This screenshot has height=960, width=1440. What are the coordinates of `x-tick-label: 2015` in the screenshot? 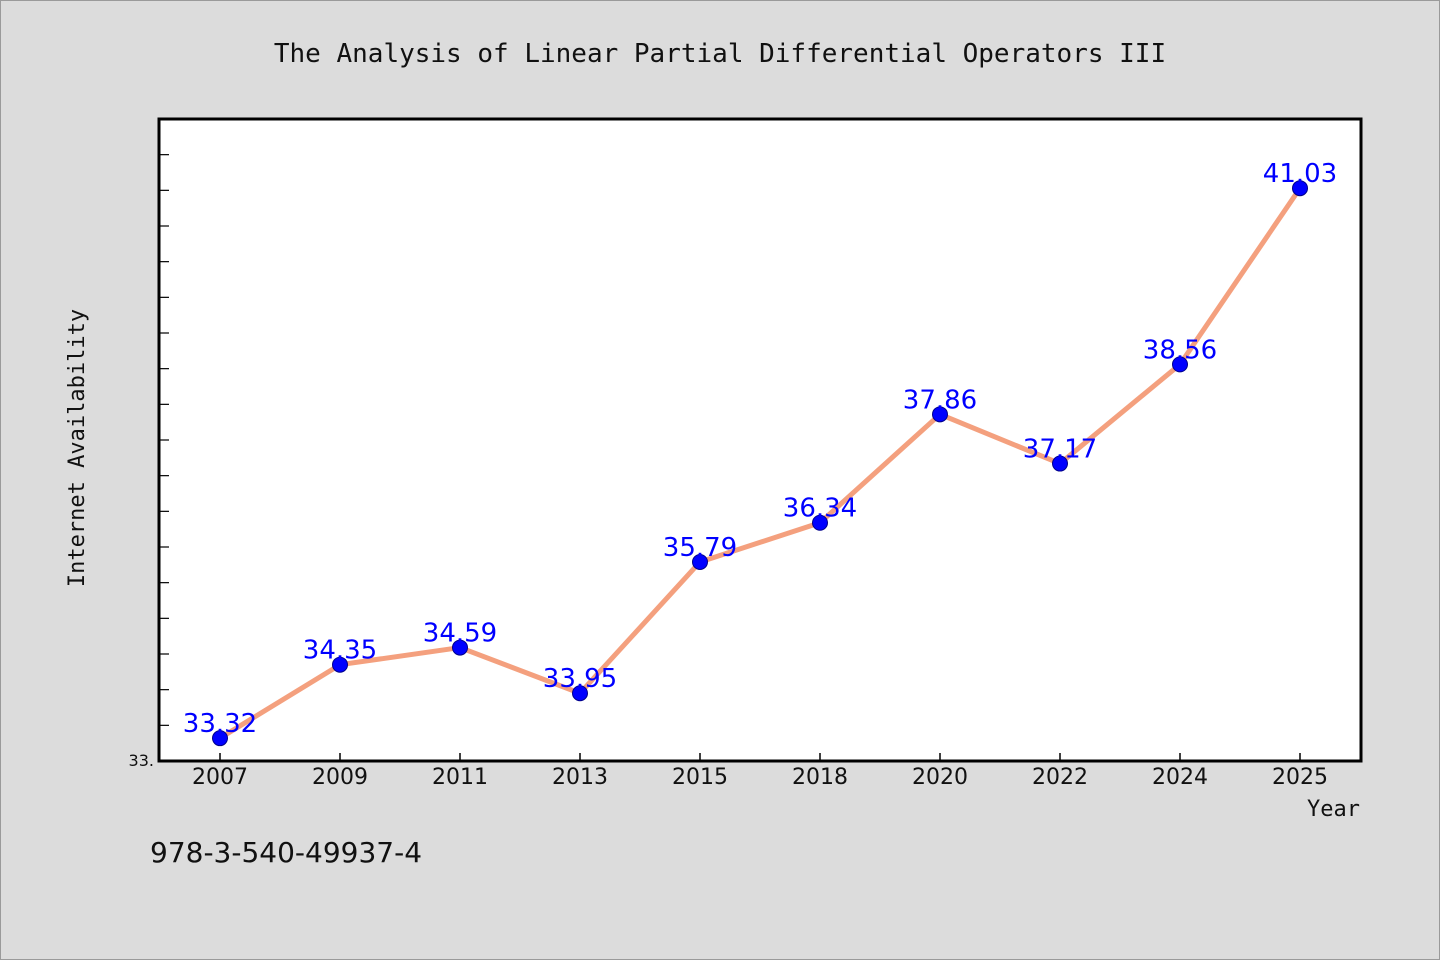 It's located at (700, 777).